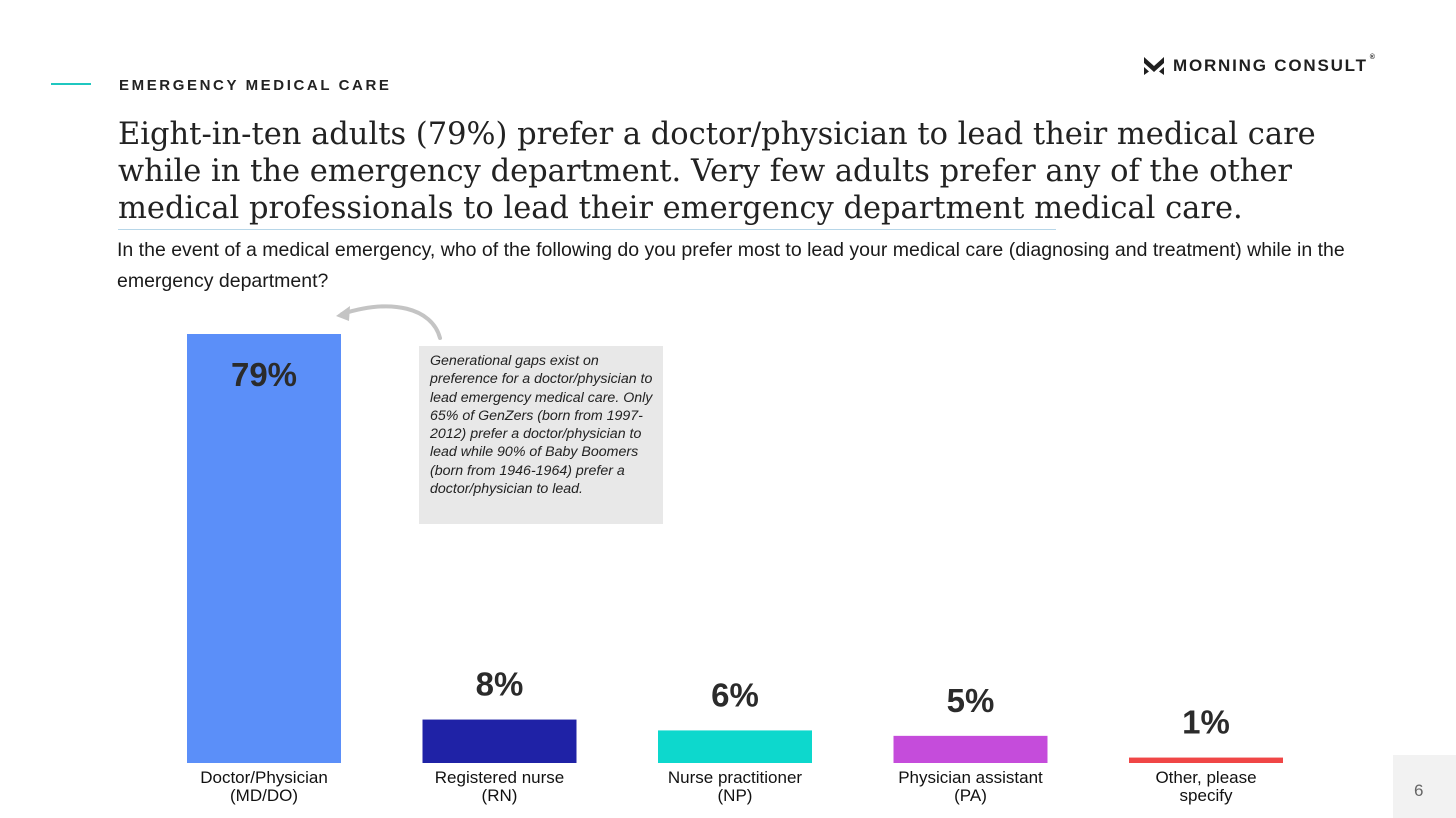 This screenshot has height=818, width=1456. I want to click on category-label-1-0: Registered nurse, so click(499, 777).